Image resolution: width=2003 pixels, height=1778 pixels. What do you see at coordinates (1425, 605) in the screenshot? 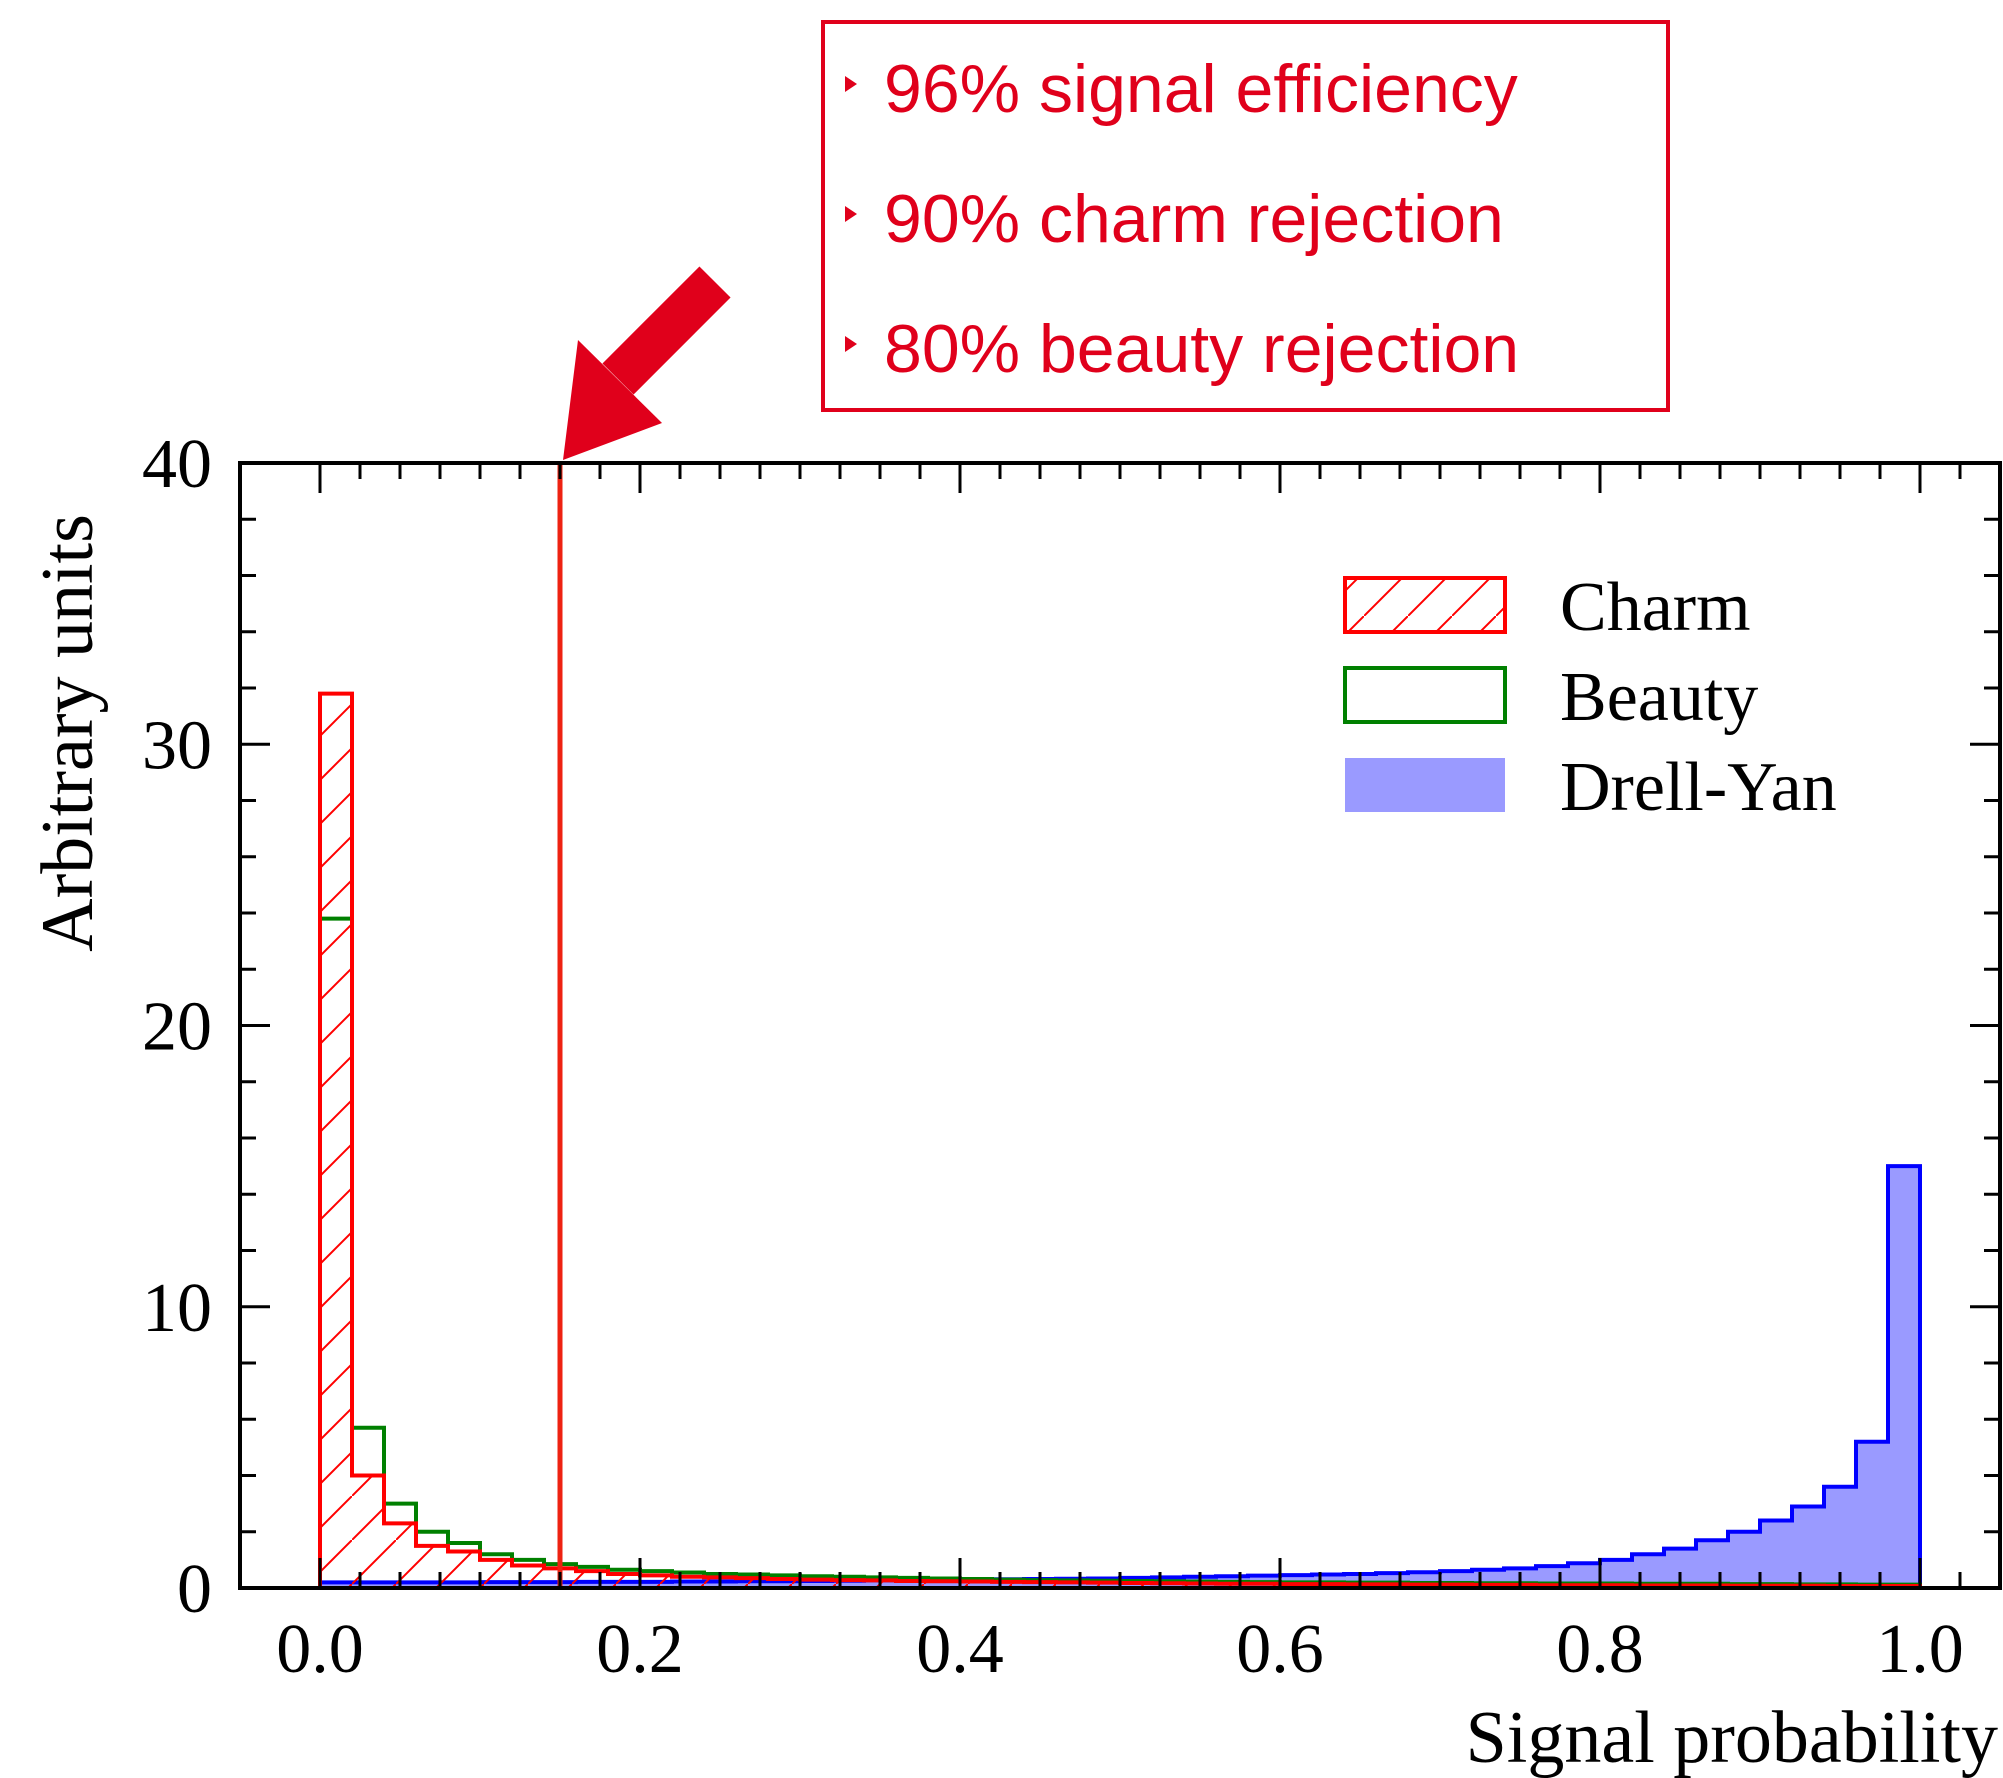
I see `legend-swatch-charm` at bounding box center [1425, 605].